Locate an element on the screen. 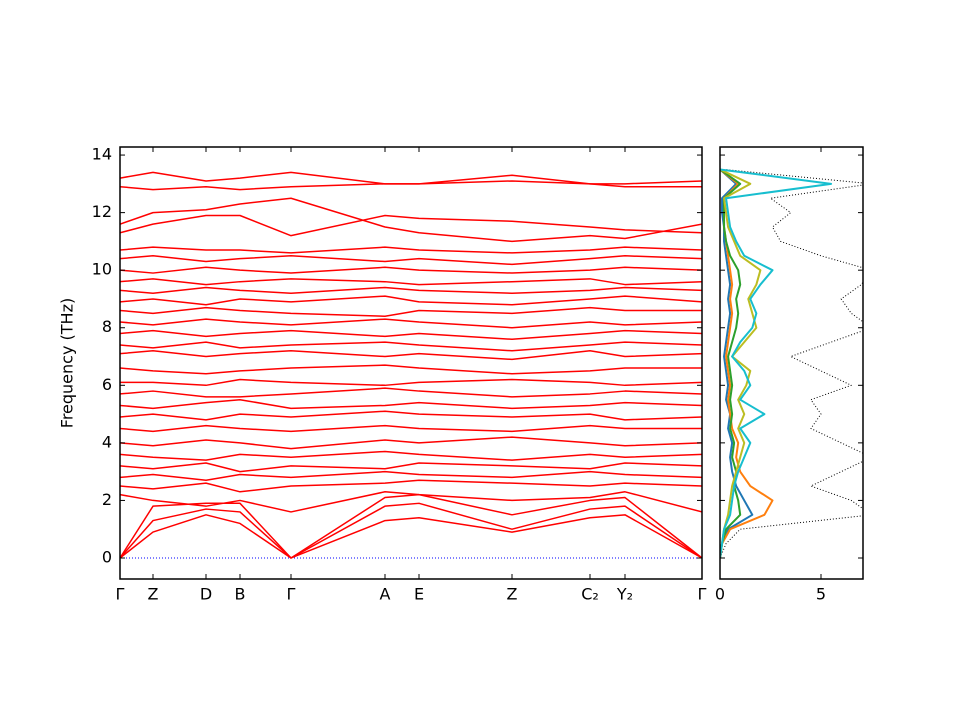  y-tick-label: 2 is located at coordinates (107, 499).